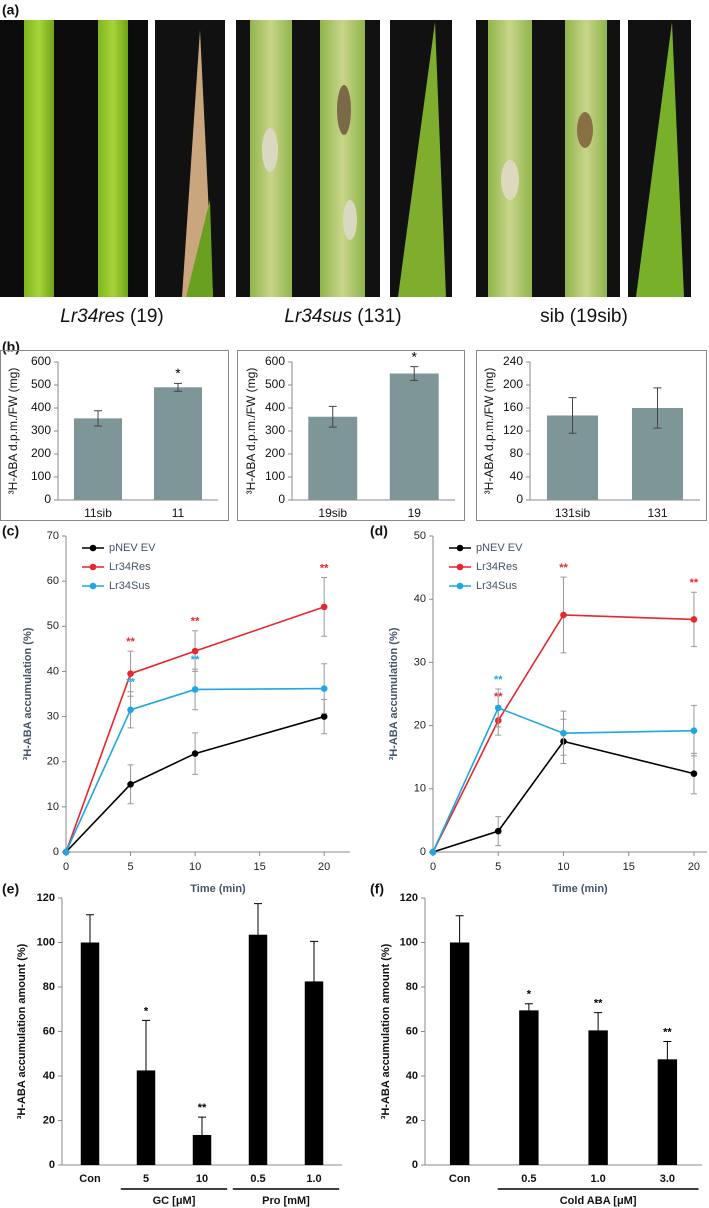 Image resolution: width=709 pixels, height=1208 pixels. I want to click on panel-label: (f), so click(377, 889).